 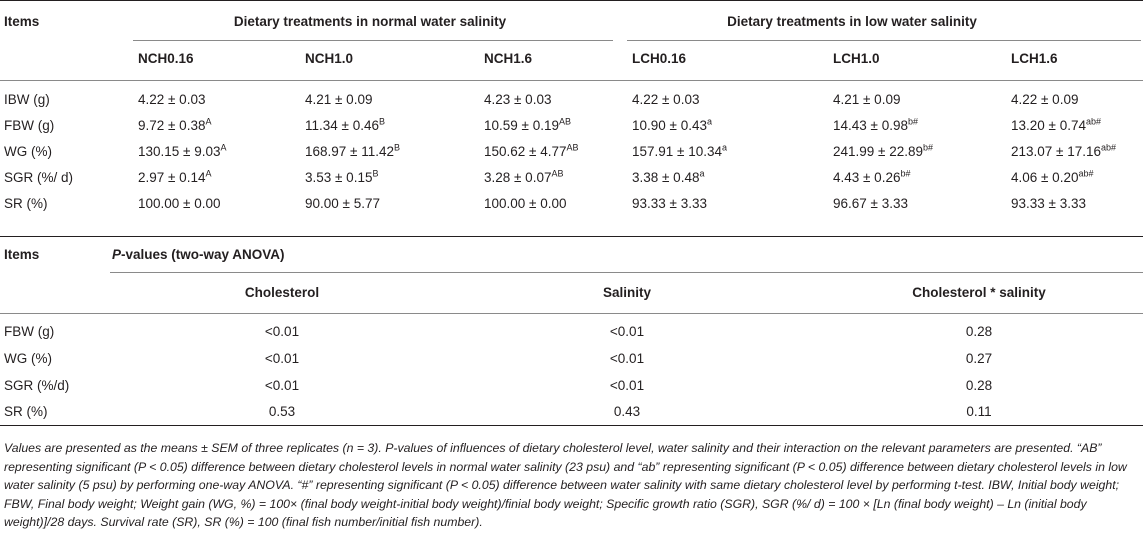 I want to click on column-header: Cholesterol * salinity, so click(x=979, y=292).